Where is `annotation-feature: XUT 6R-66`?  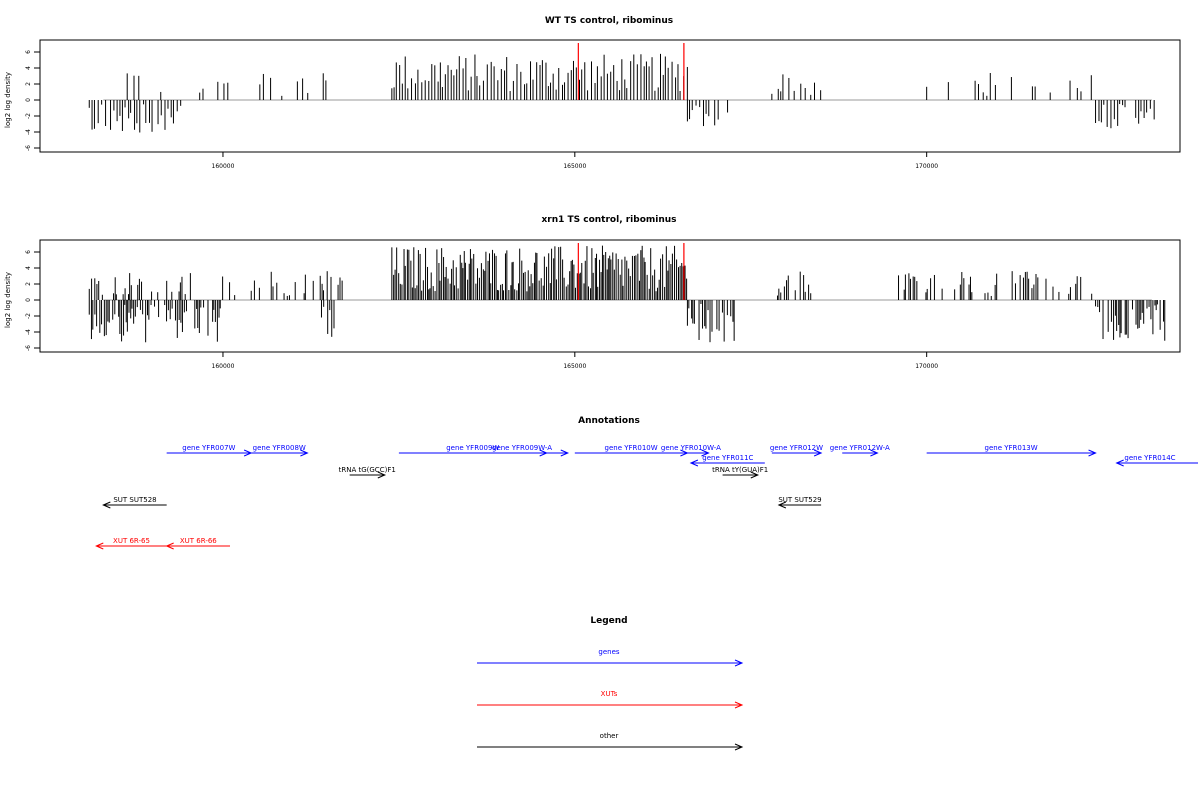
annotation-feature: XUT 6R-66 is located at coordinates (197, 543).